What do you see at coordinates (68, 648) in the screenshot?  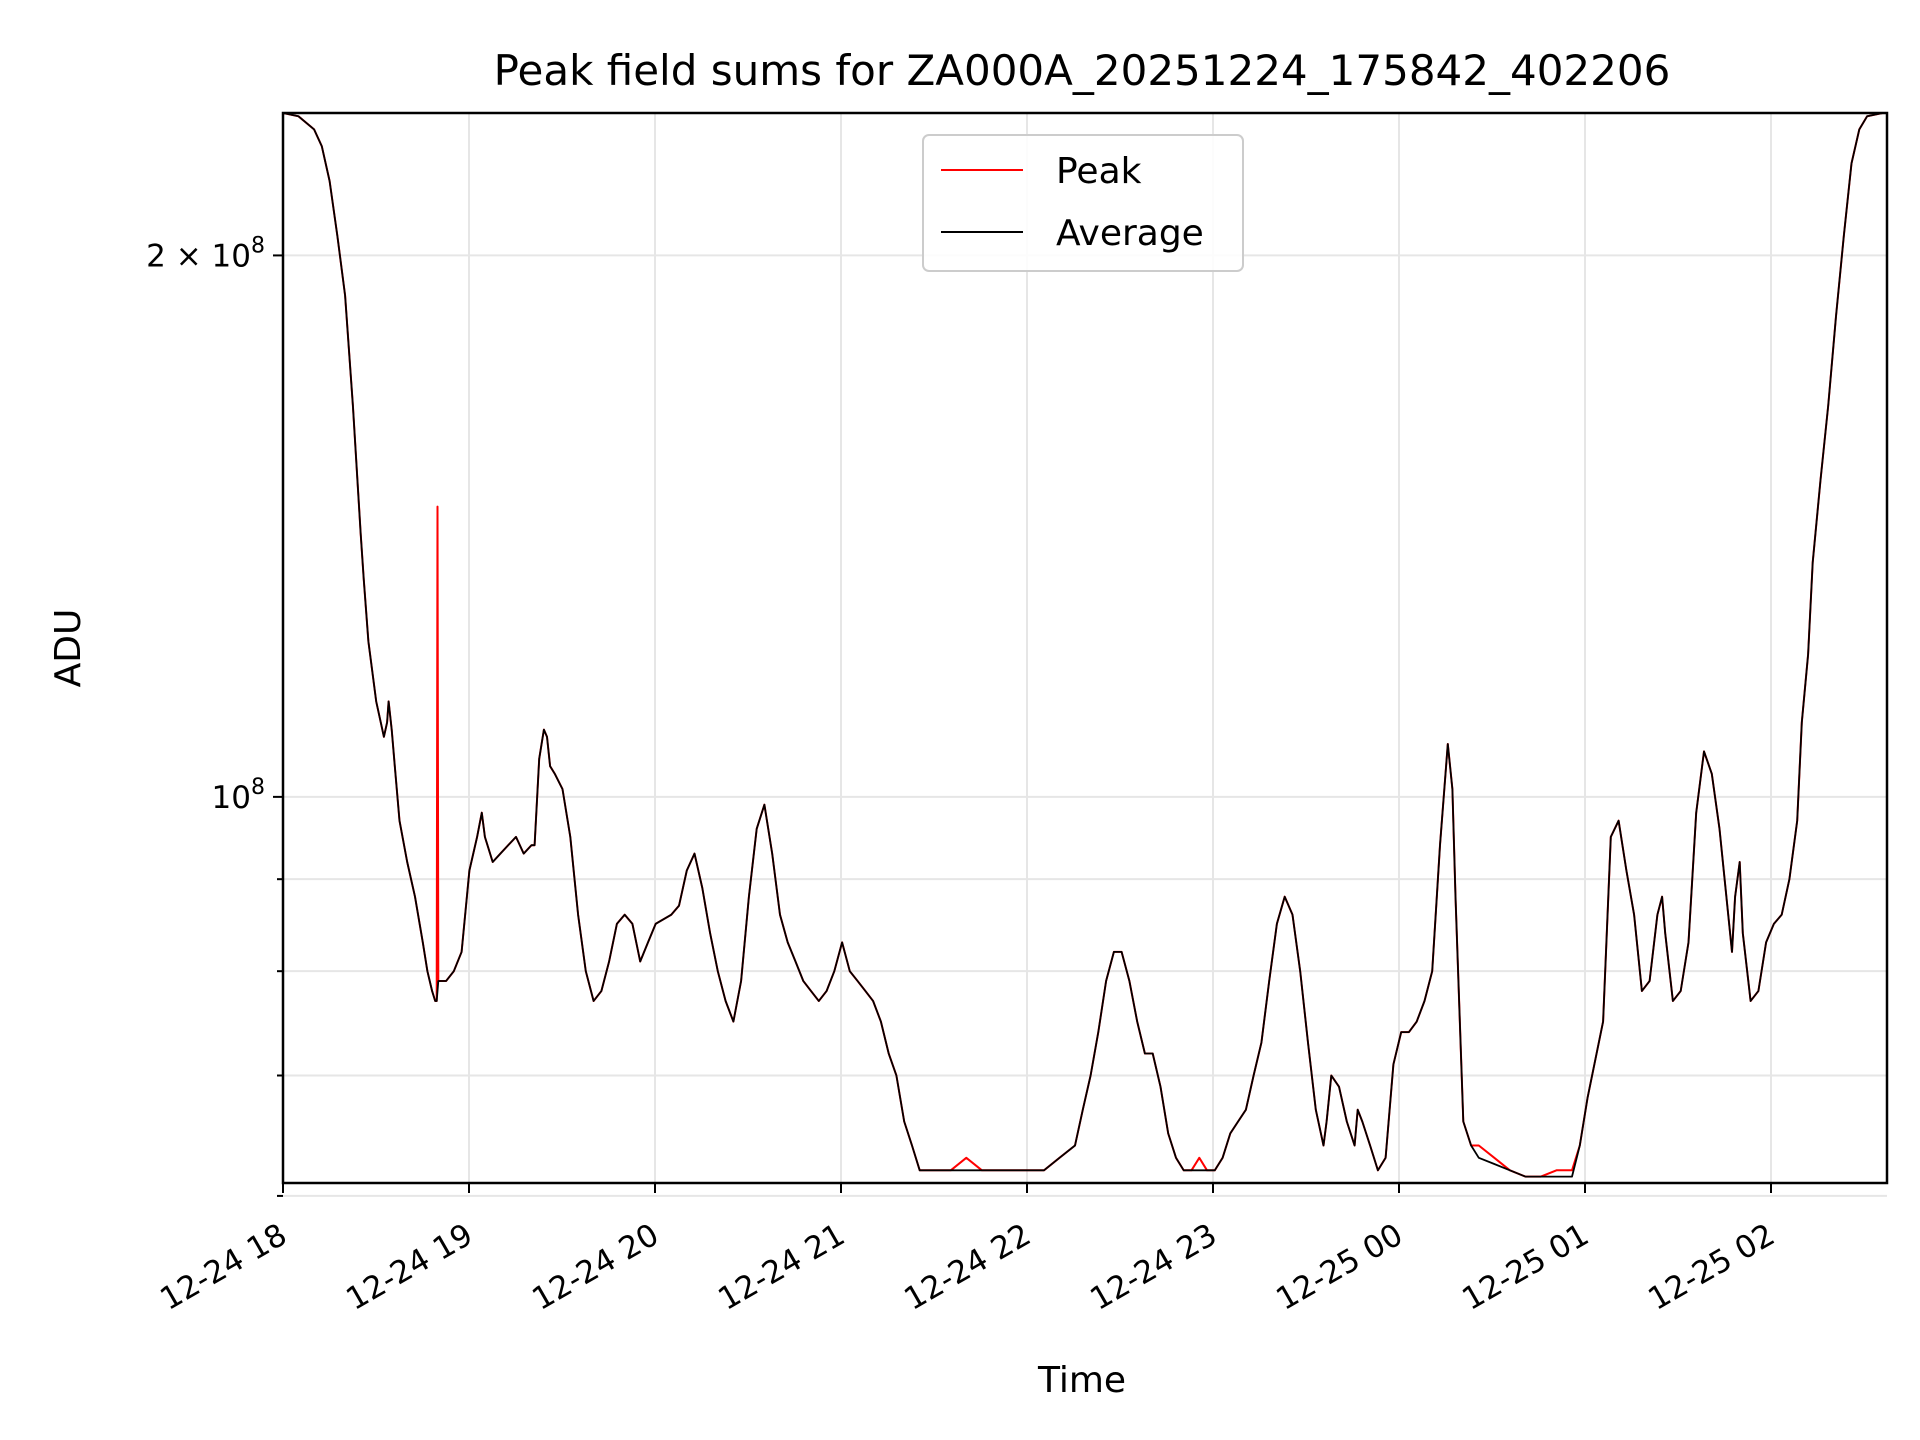 I see `y-axis-label: ADU` at bounding box center [68, 648].